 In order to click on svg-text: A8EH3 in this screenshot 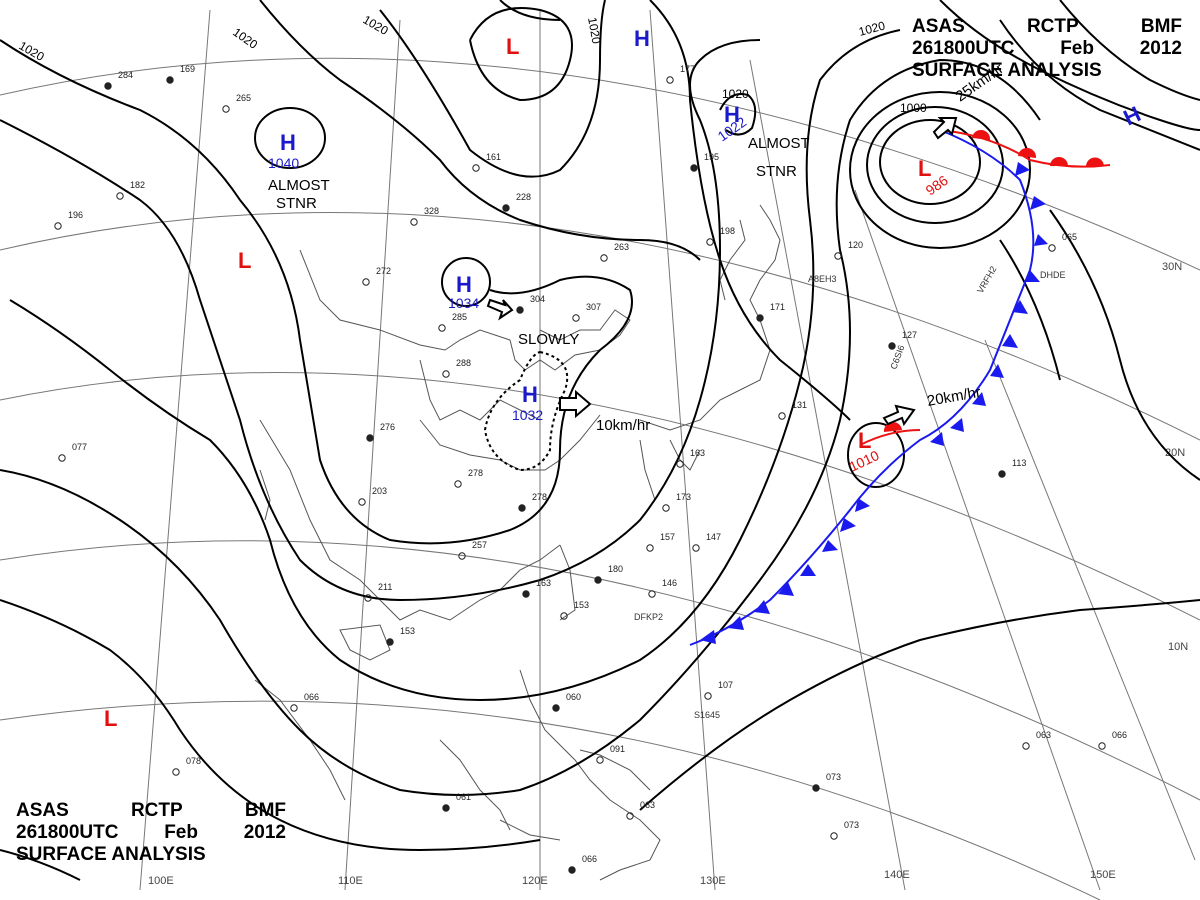, I will do `click(822, 279)`.